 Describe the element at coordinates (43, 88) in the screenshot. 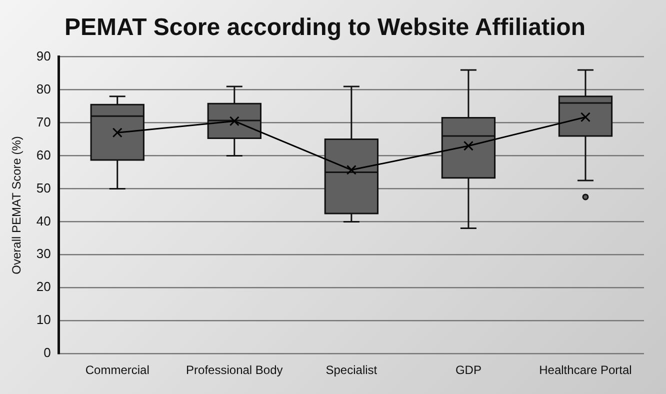

I see `y-tick-label: 80` at that location.